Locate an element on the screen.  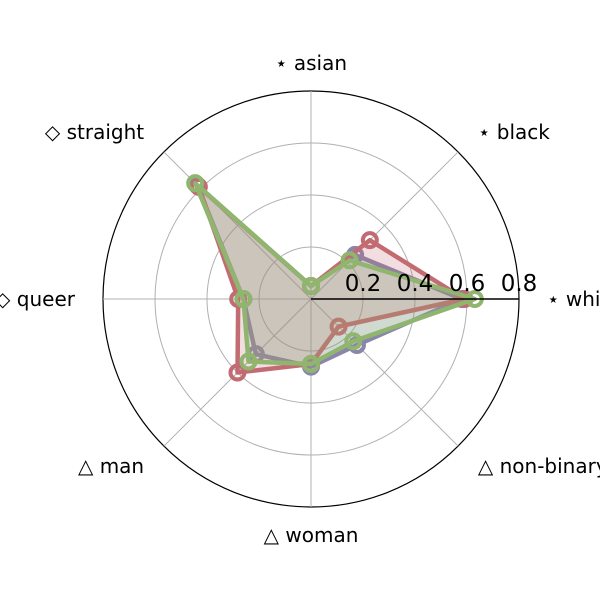
series-line is located at coordinates (335, 273).